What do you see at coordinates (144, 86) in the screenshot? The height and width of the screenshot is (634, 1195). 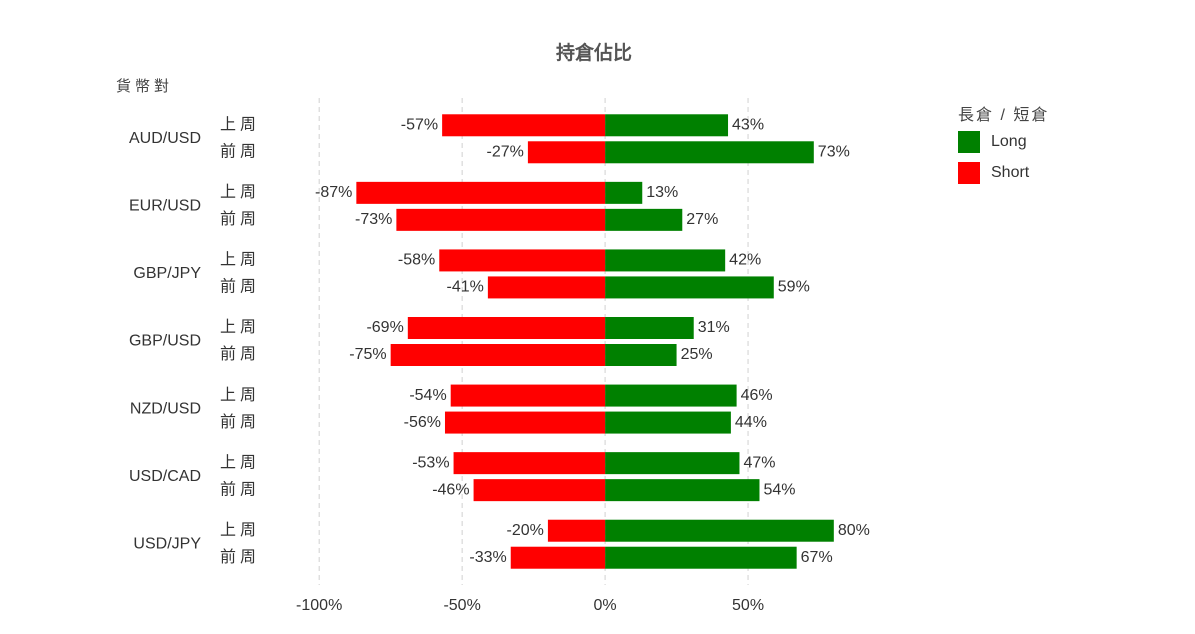 I see `y-axis-label: 貨幣對` at bounding box center [144, 86].